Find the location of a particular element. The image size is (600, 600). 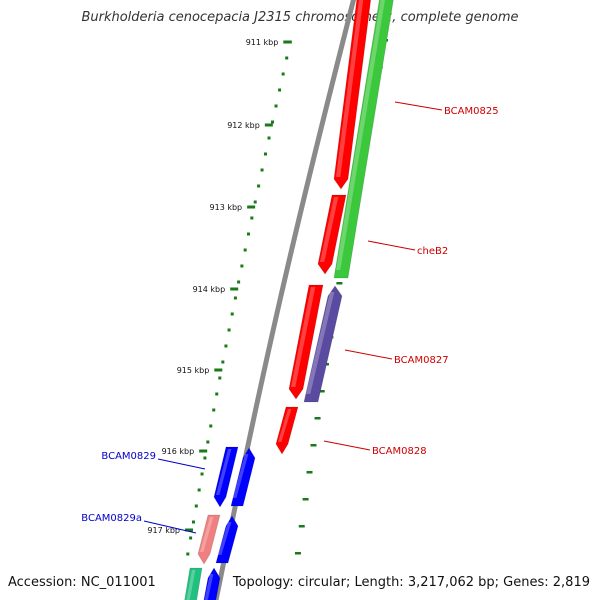

gene-label: BCAM0829 is located at coordinates (128, 456).